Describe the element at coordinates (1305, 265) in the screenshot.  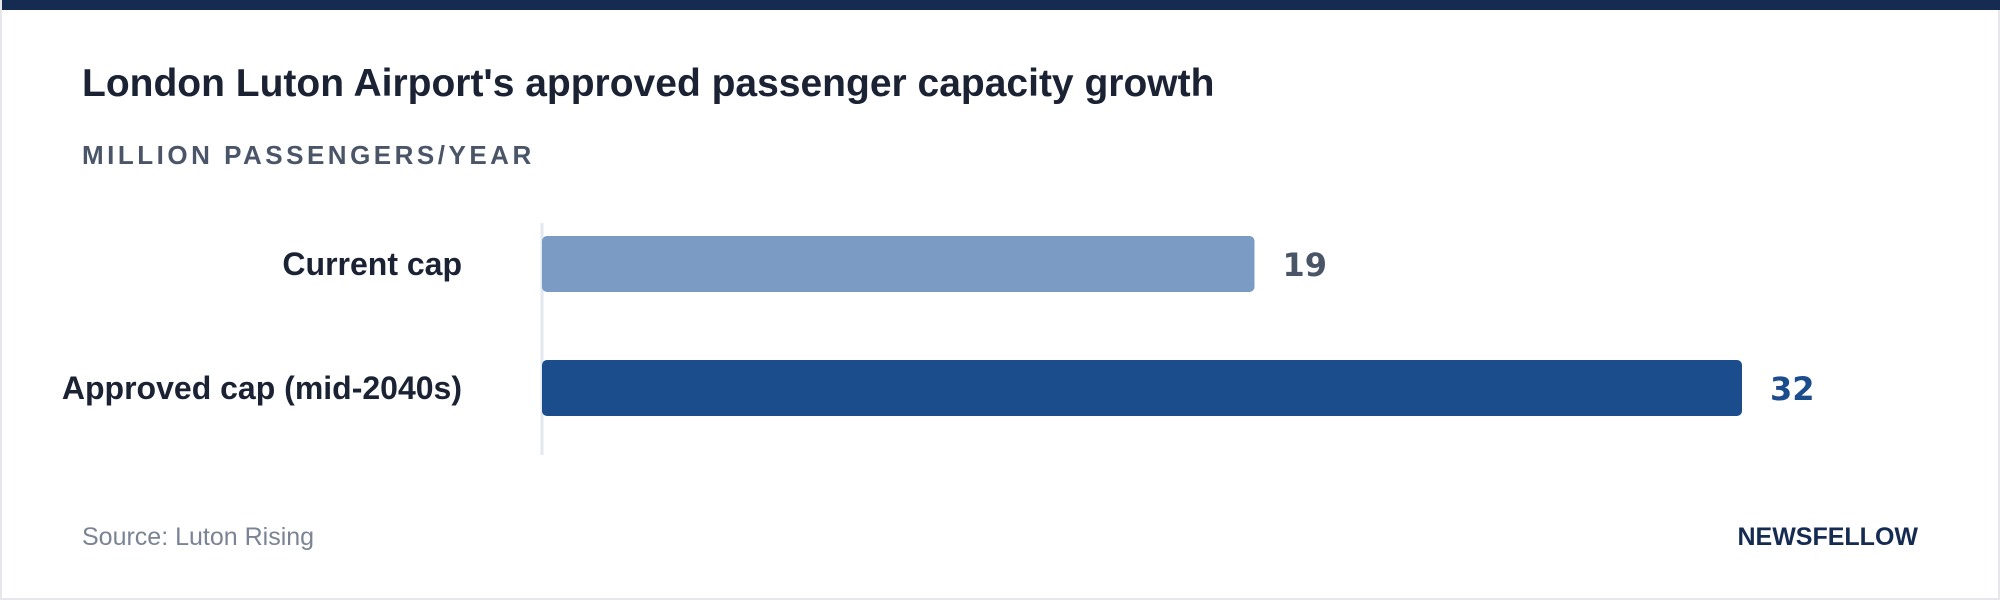
I see `value-label: 19` at that location.